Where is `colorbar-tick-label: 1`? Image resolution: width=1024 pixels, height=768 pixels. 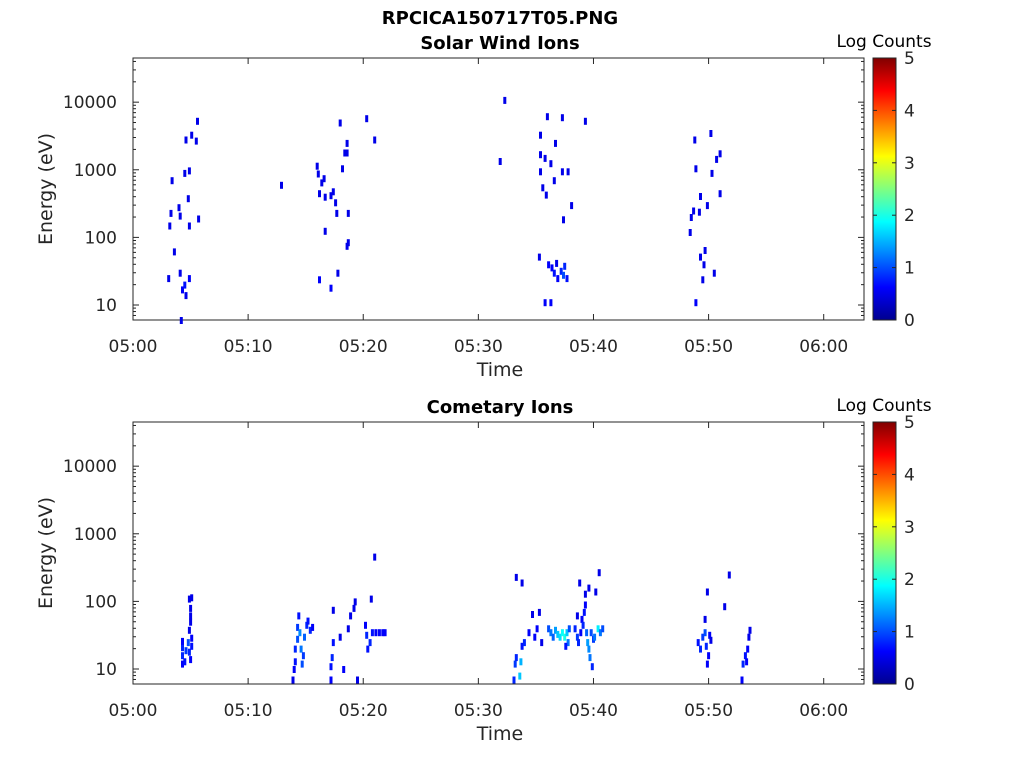
colorbar-tick-label: 1 is located at coordinates (909, 633).